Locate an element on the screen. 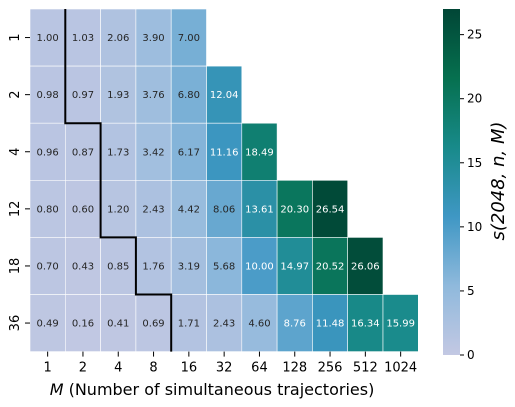  cell-value-label: 14.97 is located at coordinates (294, 266).